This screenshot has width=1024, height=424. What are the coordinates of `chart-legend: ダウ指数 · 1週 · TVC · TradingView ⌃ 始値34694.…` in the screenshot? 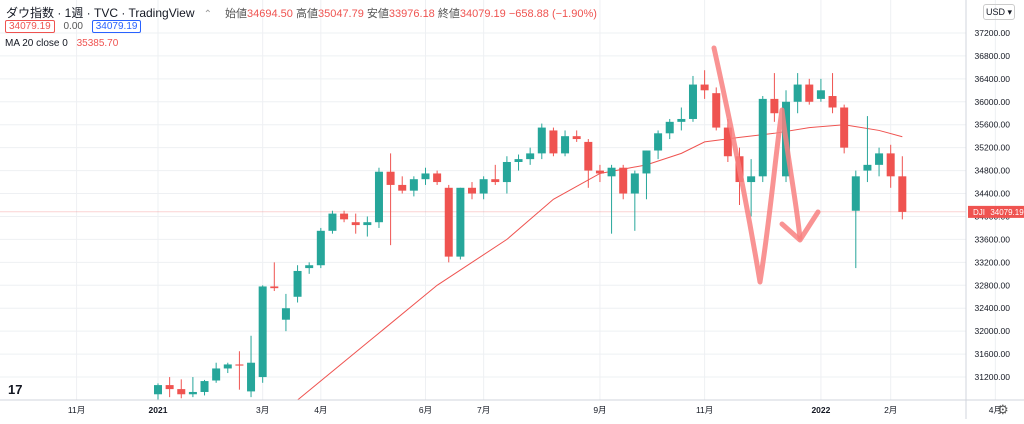 It's located at (301, 12).